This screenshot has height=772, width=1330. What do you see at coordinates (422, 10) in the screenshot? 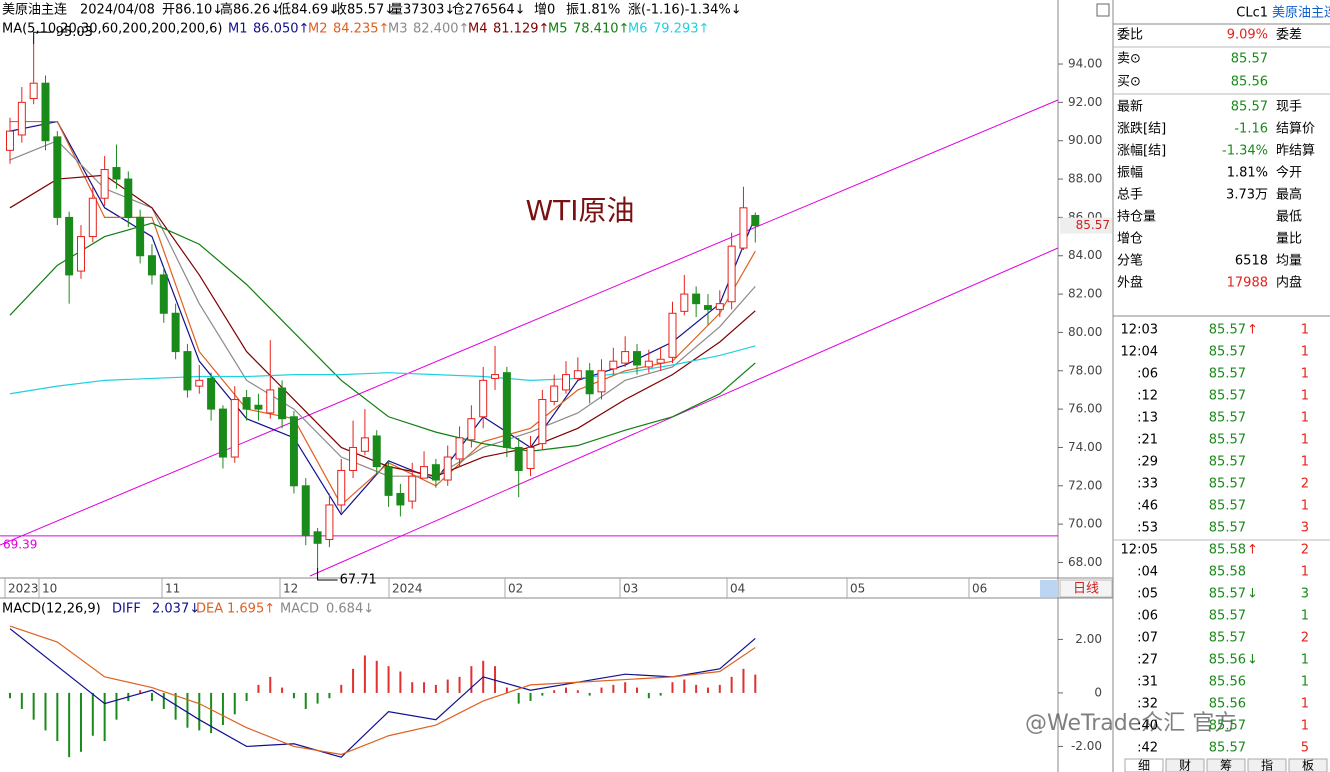
I see `header-info: 量37303↓` at bounding box center [422, 10].